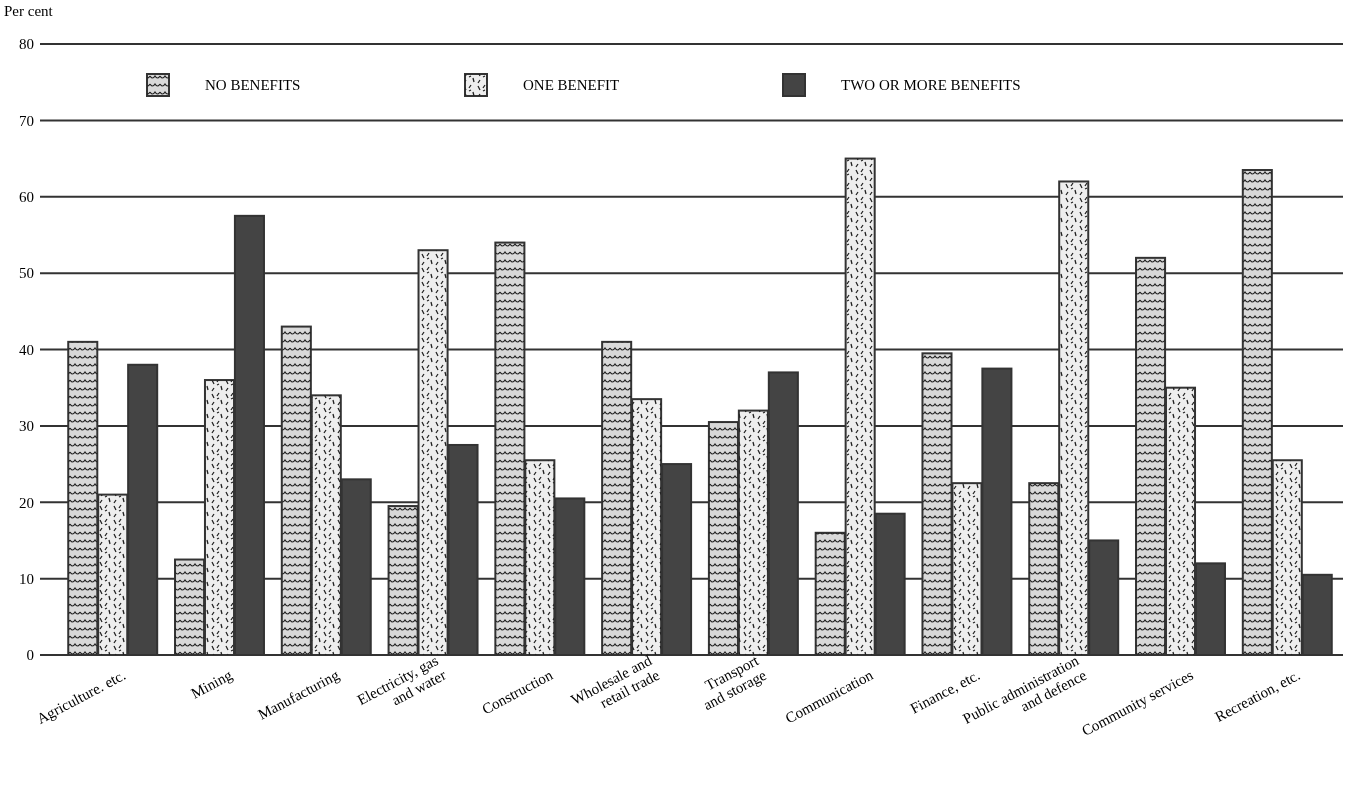 Image resolution: width=1345 pixels, height=790 pixels. Describe the element at coordinates (26, 273) in the screenshot. I see `y-tick-label: 50` at that location.